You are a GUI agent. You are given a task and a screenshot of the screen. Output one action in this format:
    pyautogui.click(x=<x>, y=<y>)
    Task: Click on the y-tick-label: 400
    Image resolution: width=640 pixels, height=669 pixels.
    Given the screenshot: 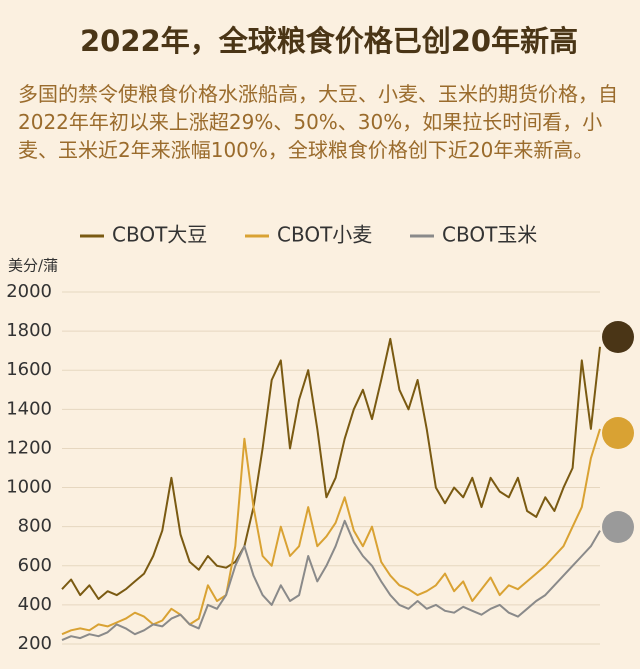 What is the action you would take?
    pyautogui.click(x=35, y=604)
    